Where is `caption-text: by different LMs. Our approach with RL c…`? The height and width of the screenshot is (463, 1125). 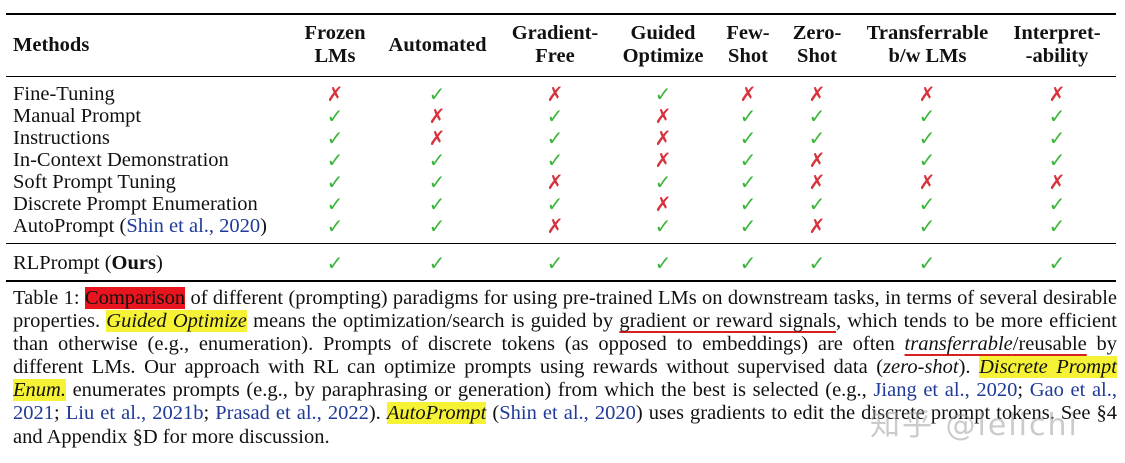
caption-text: by different LMs. Our approach with RL c… is located at coordinates (565, 356).